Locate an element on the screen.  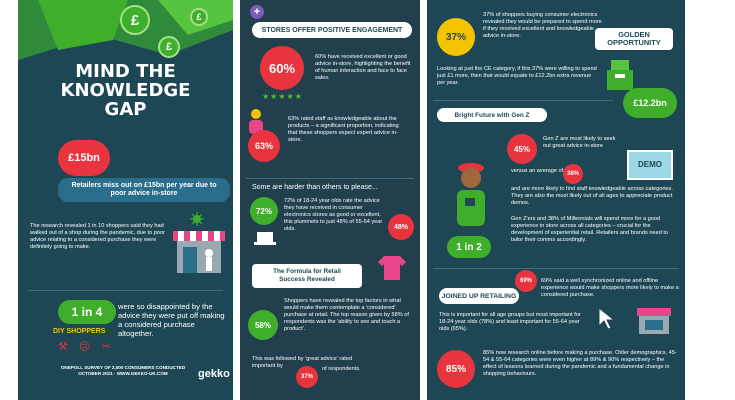
demo-screen: DEMO is located at coordinates (650, 165).